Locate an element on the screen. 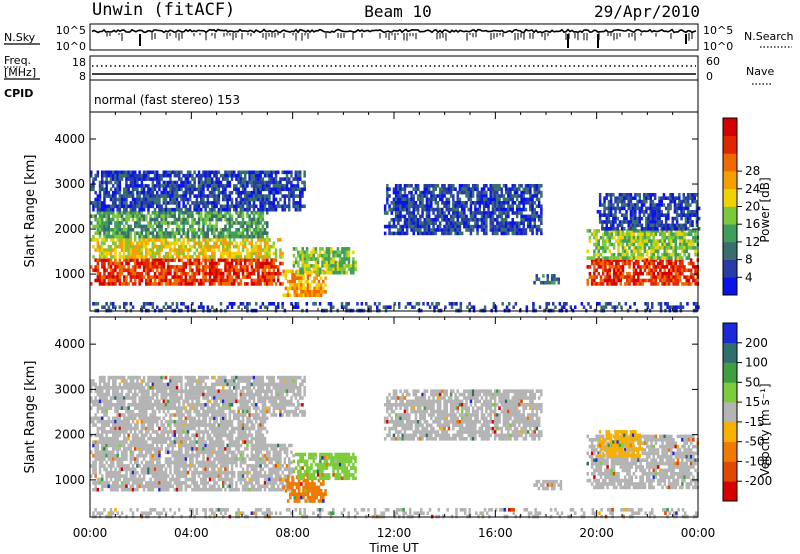 The image size is (800, 554). colorbar-tick-label: 24 is located at coordinates (752, 189).